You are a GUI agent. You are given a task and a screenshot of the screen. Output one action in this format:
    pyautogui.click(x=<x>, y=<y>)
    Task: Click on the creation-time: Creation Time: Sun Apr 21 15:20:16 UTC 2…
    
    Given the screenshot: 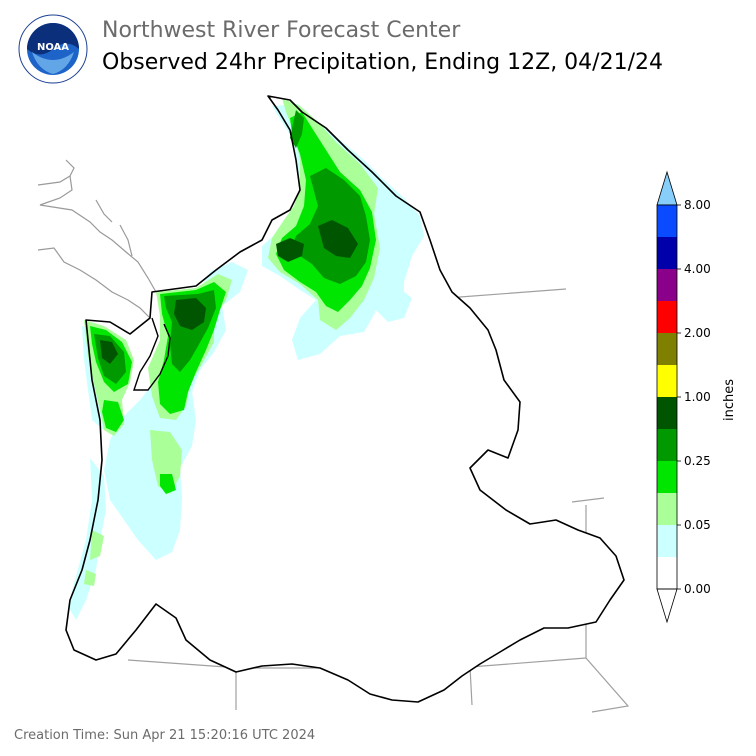 What is the action you would take?
    pyautogui.click(x=165, y=735)
    